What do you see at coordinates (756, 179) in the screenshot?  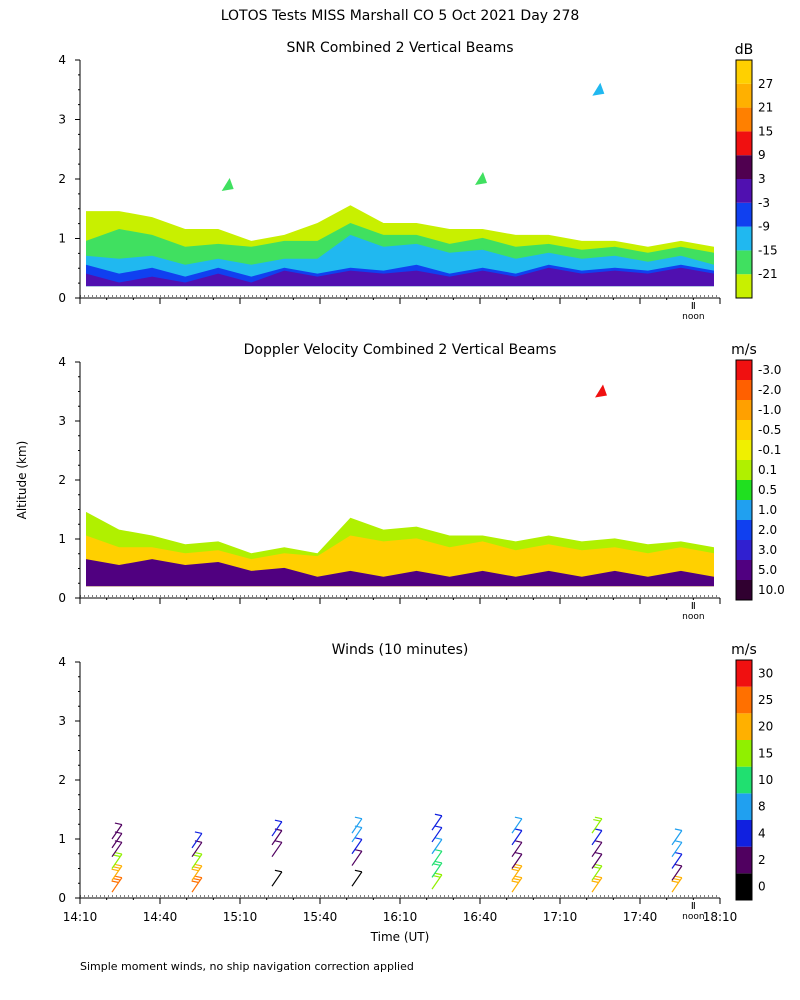 I see `colorbar: -21 -15 -9 -3 3 9 15 21 27` at bounding box center [756, 179].